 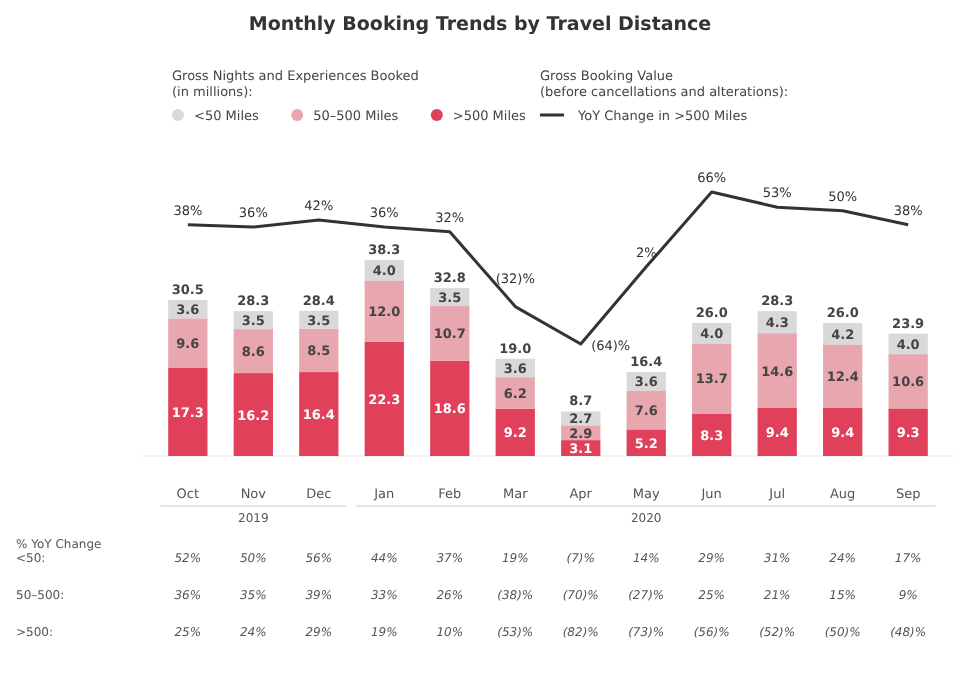 I want to click on chart-title: Monthly Booking Trends by Travel Distance, so click(x=480, y=25).